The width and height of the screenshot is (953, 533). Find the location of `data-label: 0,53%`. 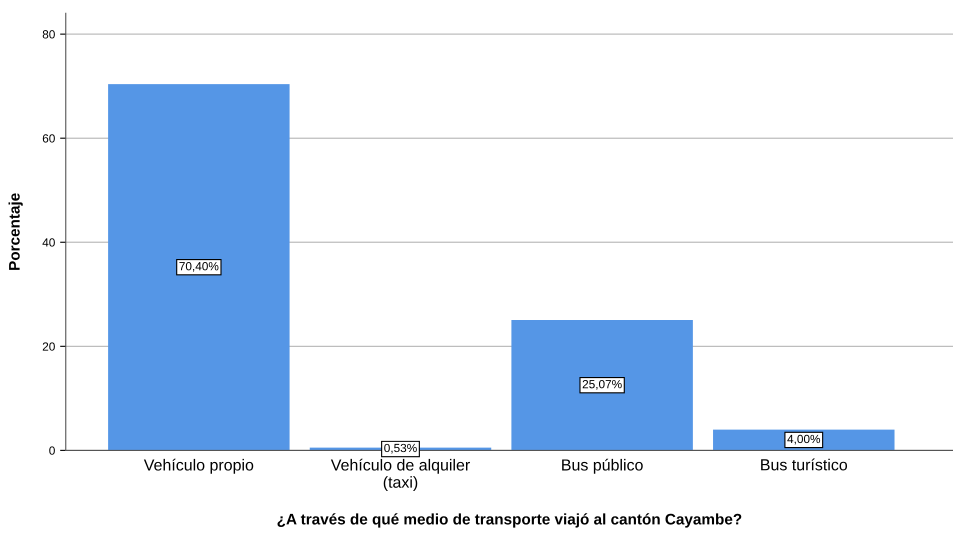

data-label: 0,53% is located at coordinates (400, 449).